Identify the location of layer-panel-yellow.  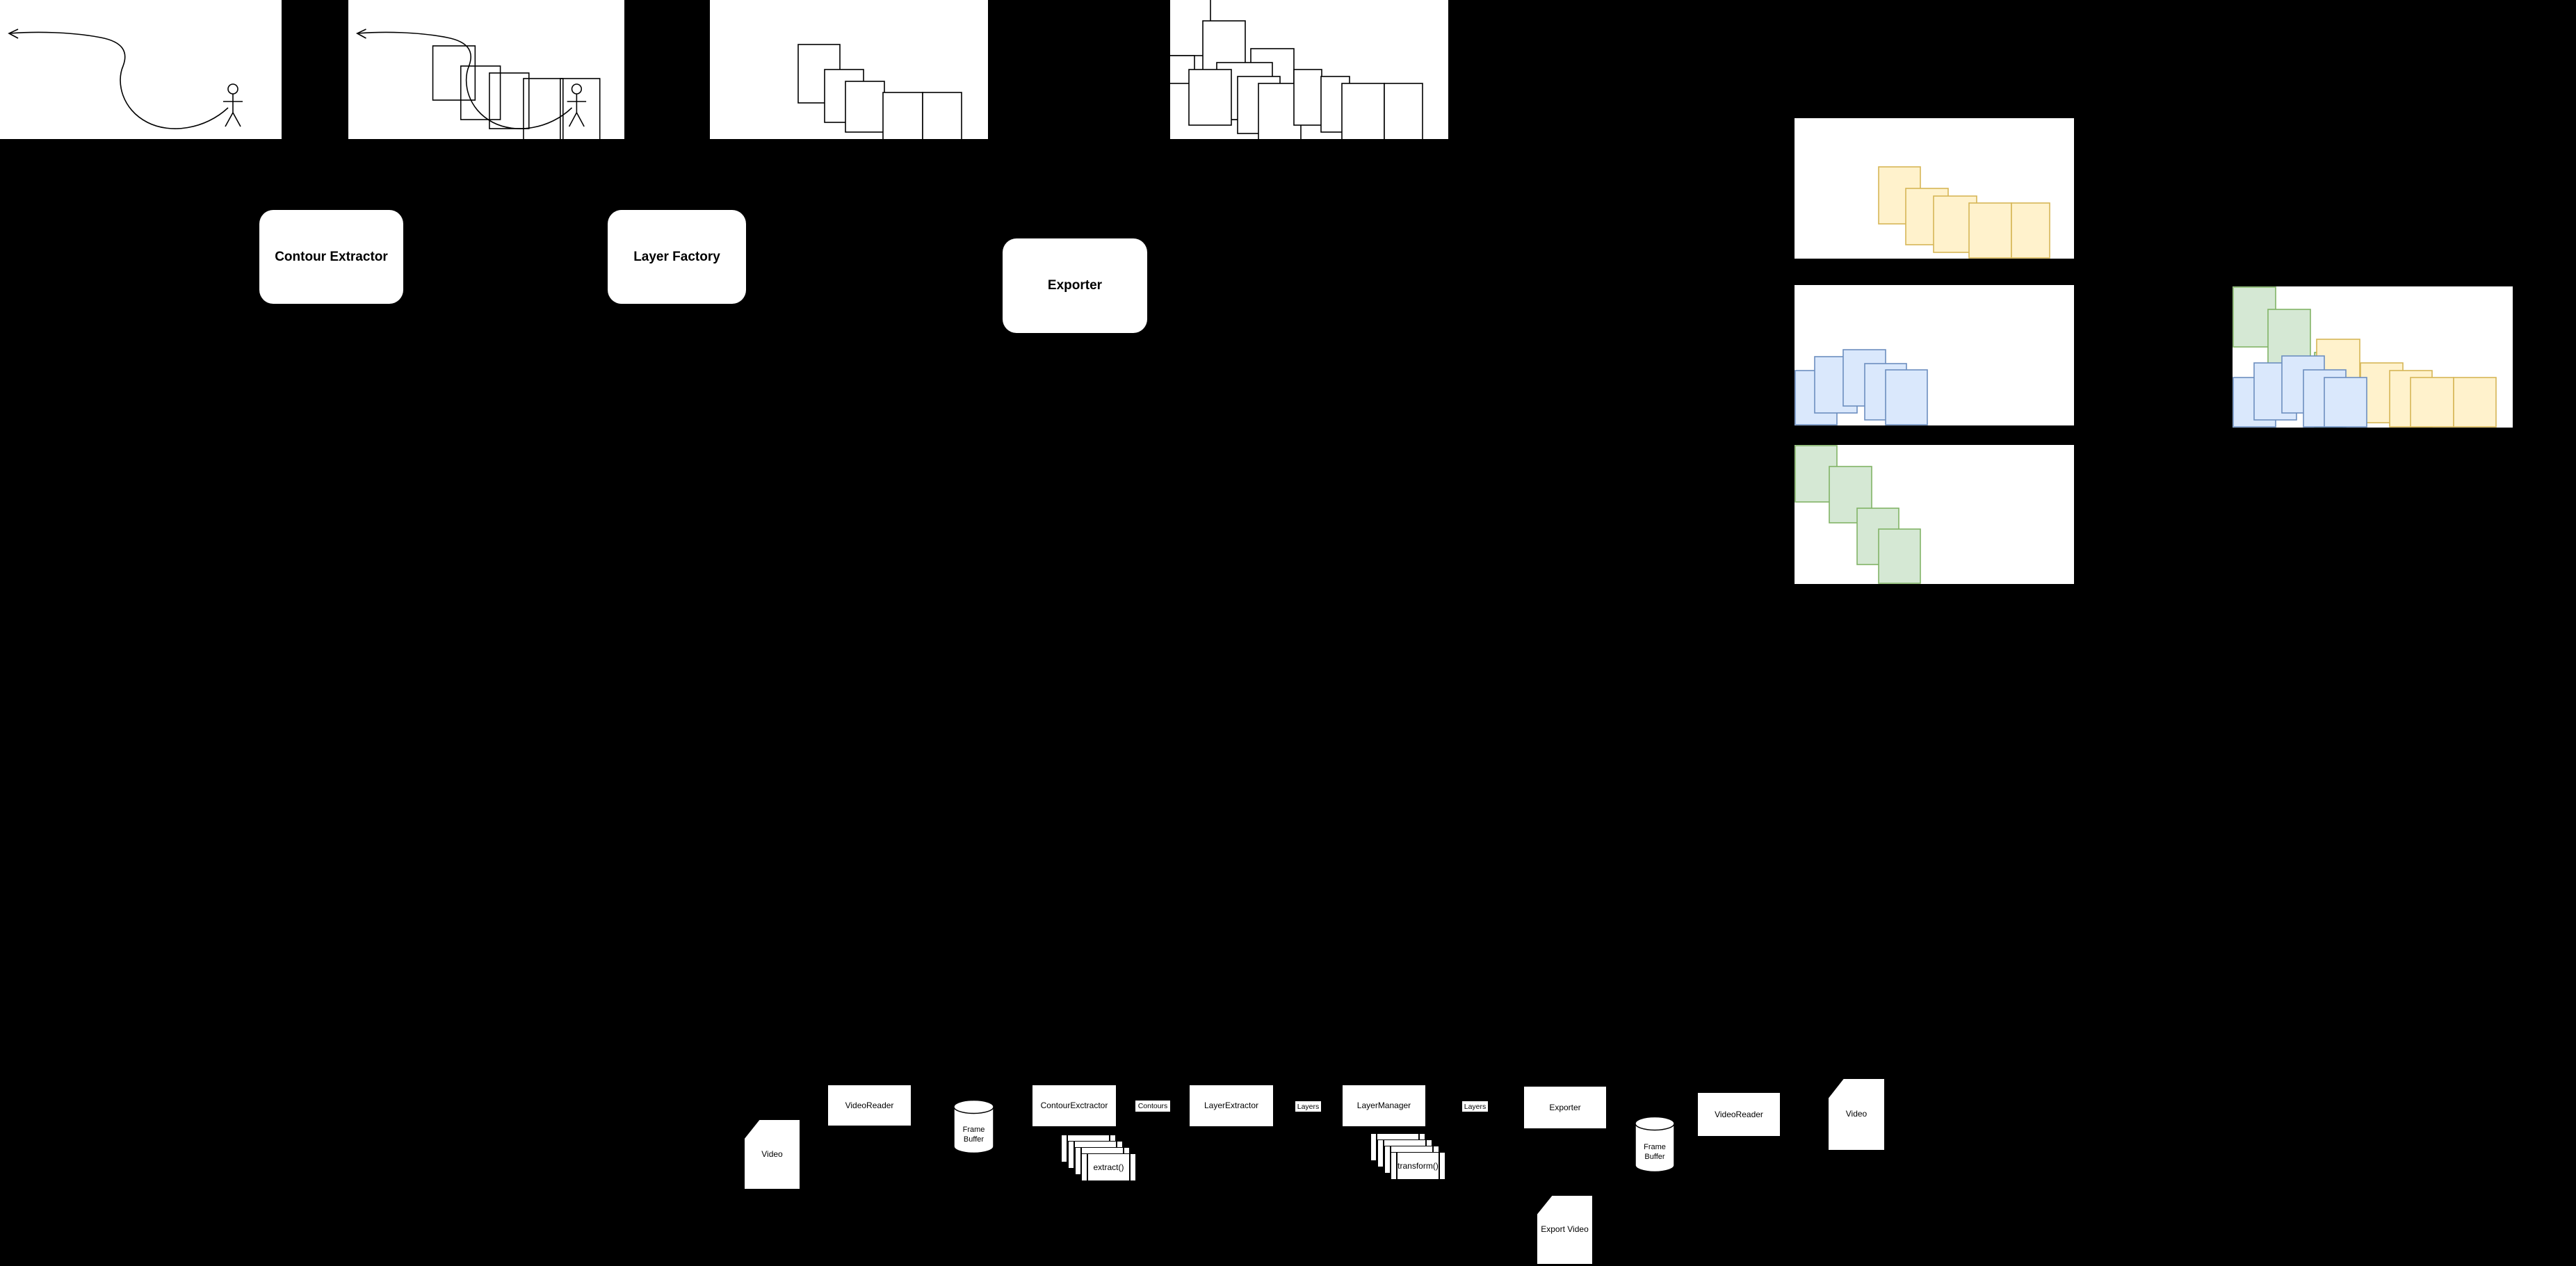
(1934, 188).